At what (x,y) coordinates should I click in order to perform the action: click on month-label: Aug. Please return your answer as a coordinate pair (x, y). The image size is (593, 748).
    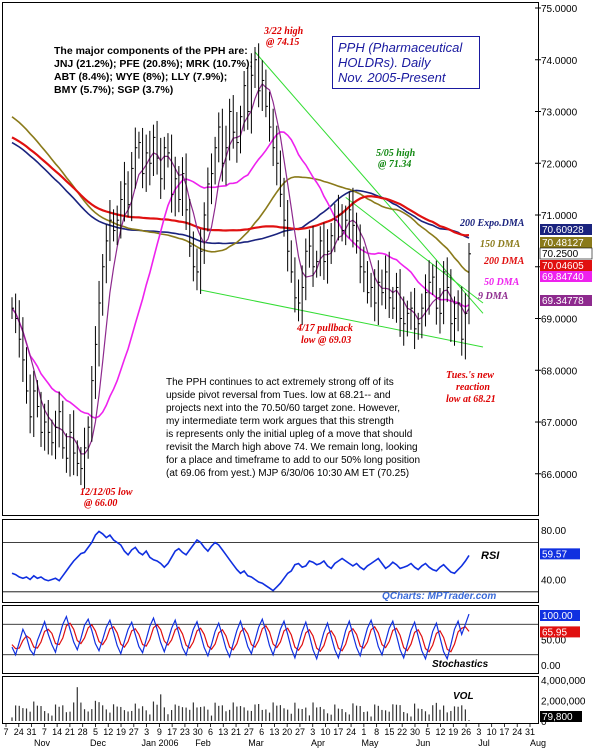
    Looking at the image, I should click on (538, 743).